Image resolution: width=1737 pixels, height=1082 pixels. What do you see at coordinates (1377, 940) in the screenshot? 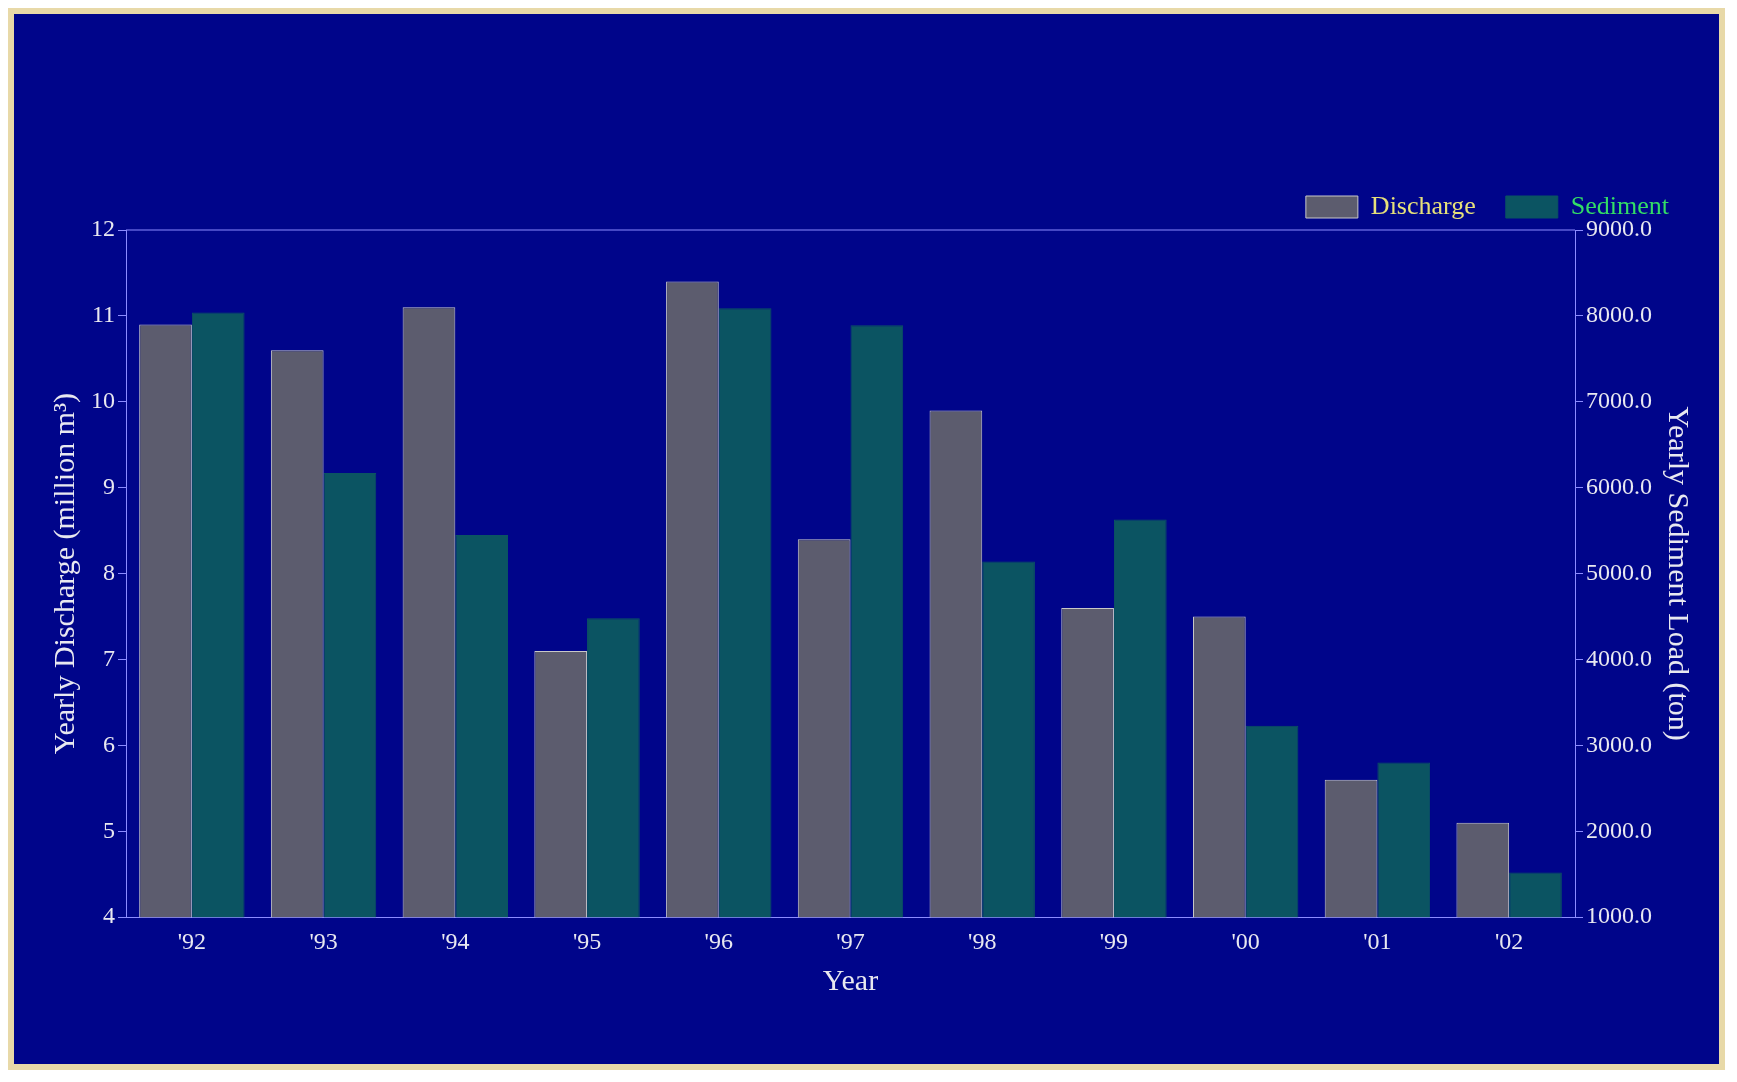
I see `x-tick-label: '01` at bounding box center [1377, 940].